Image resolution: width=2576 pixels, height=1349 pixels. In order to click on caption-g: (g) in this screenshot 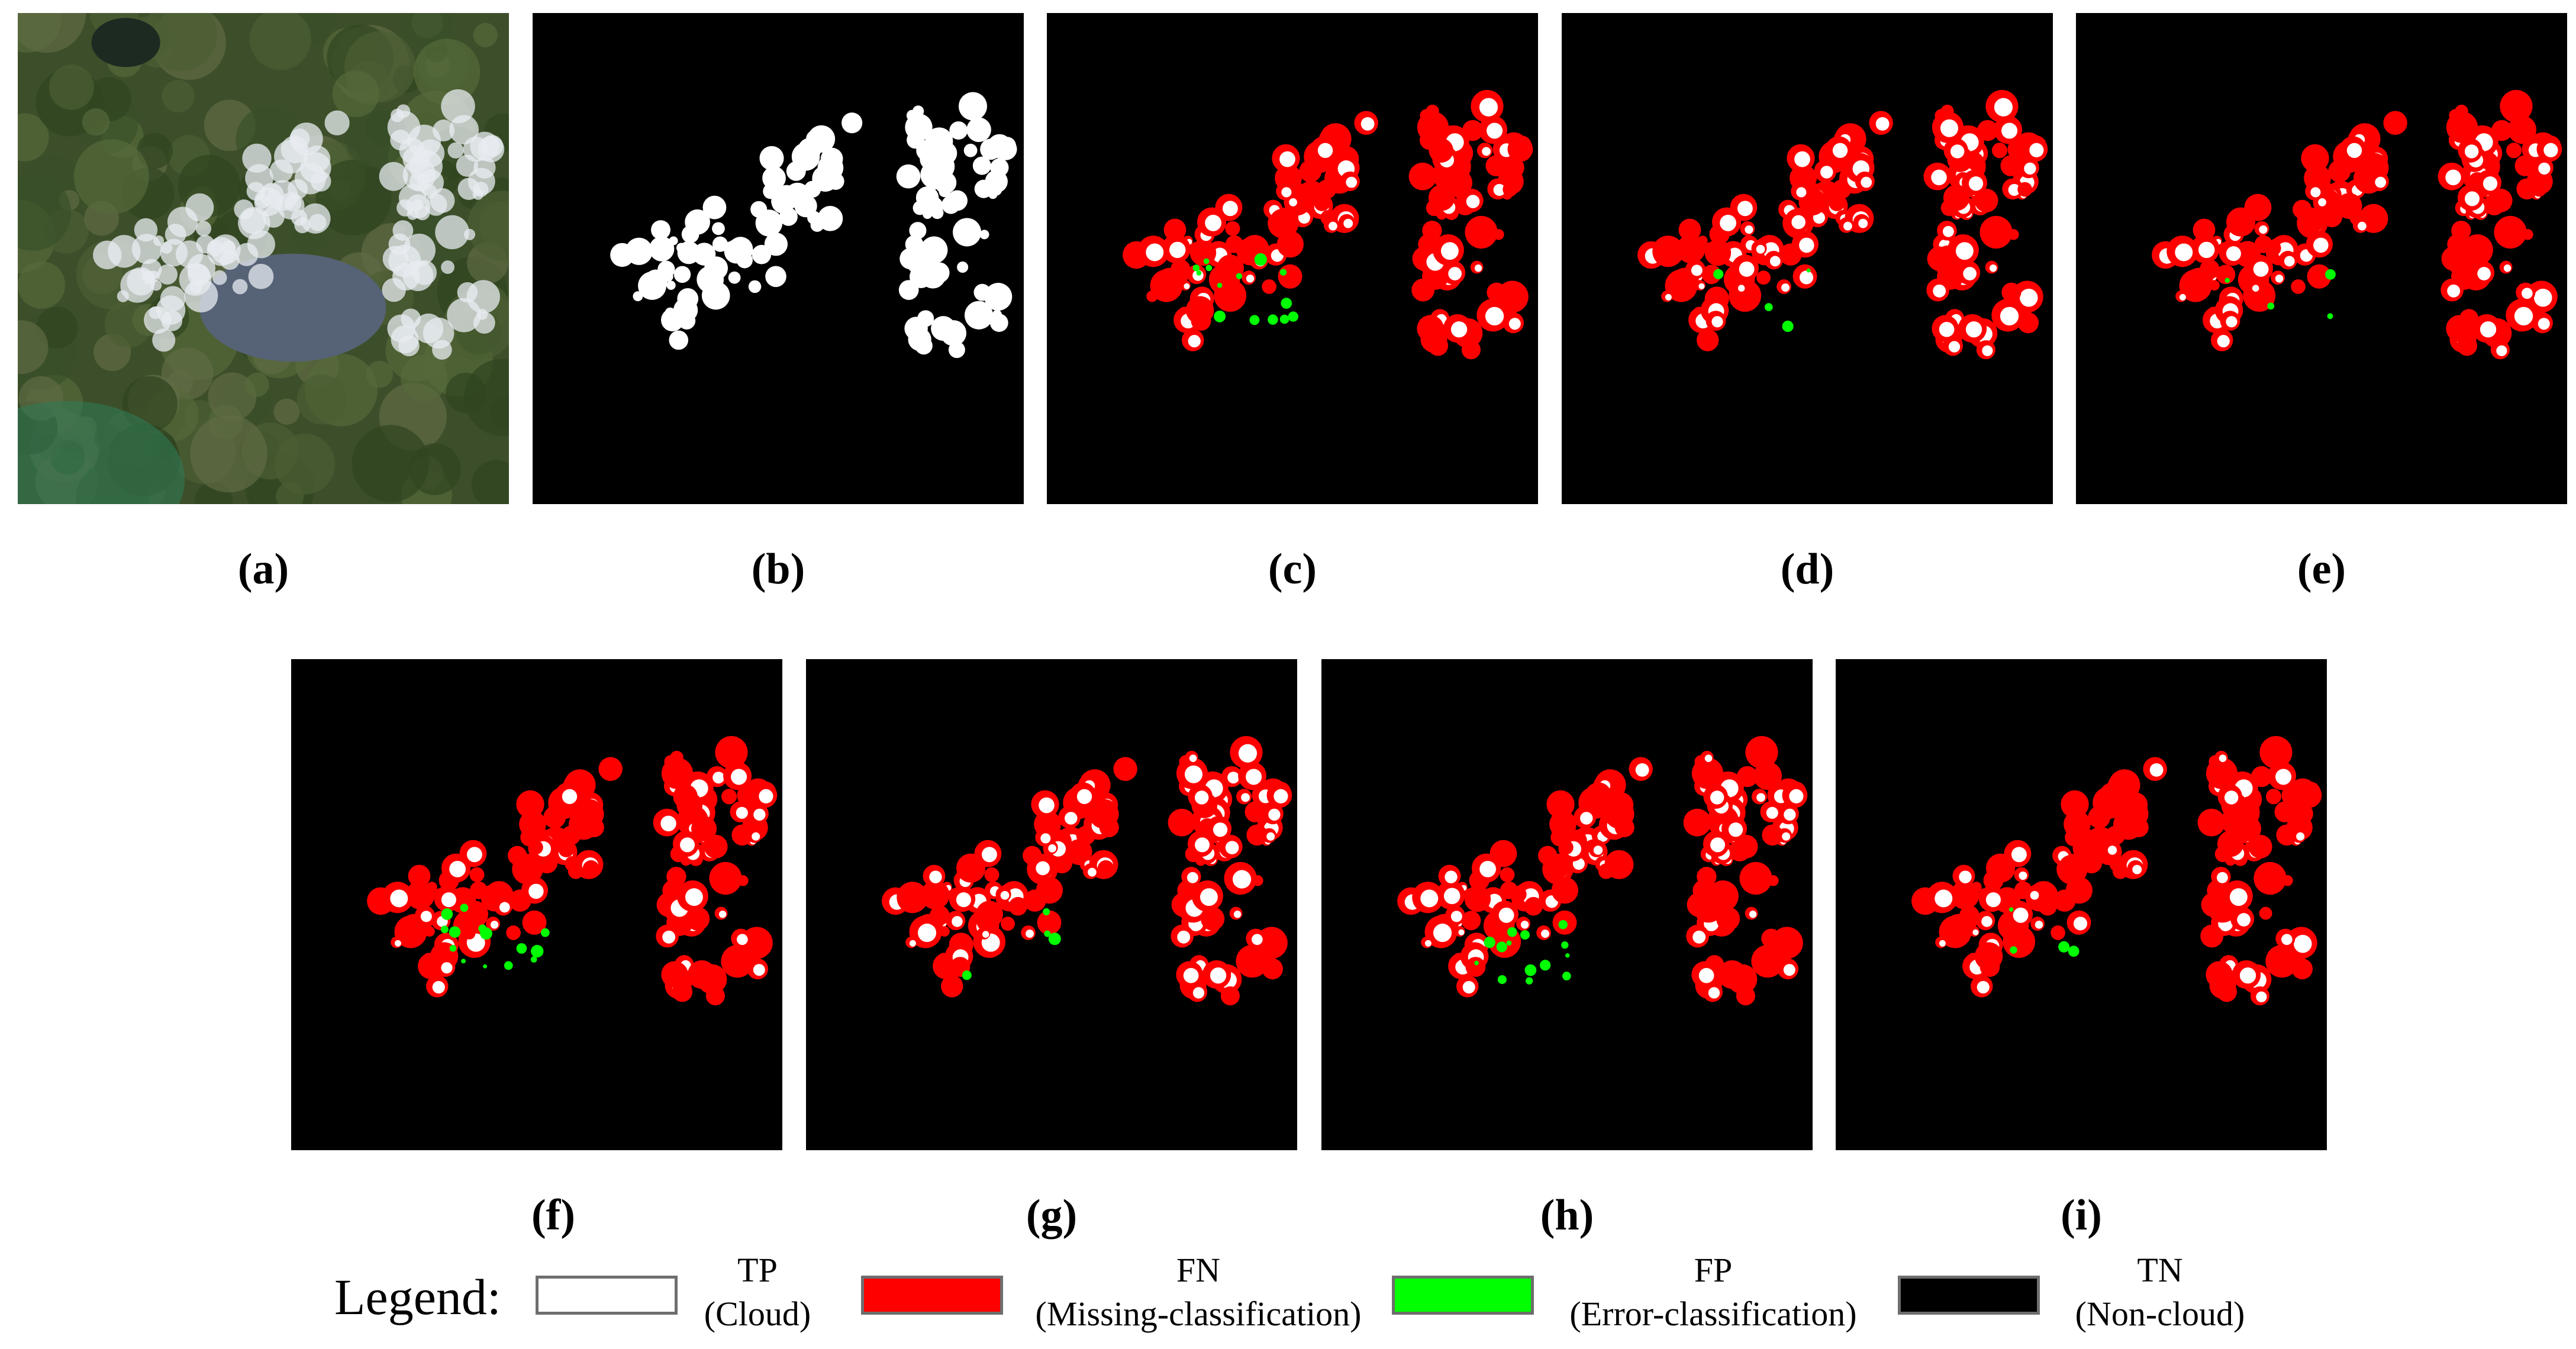, I will do `click(1052, 1215)`.